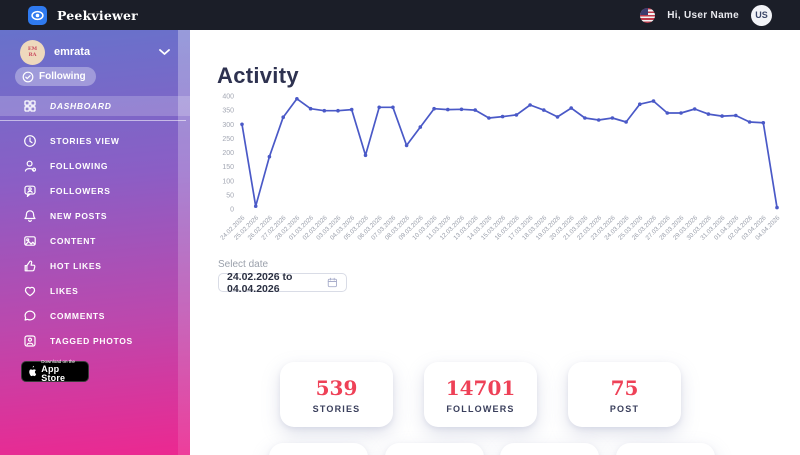  Describe the element at coordinates (93, 120) in the screenshot. I see `sidebar-divider` at that location.